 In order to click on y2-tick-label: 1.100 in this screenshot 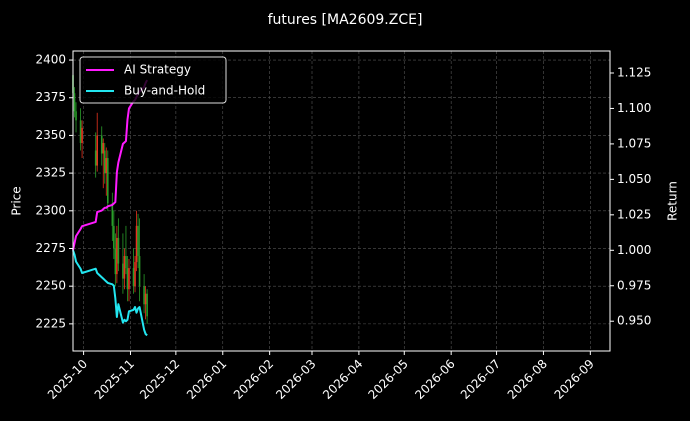, I will do `click(634, 108)`.